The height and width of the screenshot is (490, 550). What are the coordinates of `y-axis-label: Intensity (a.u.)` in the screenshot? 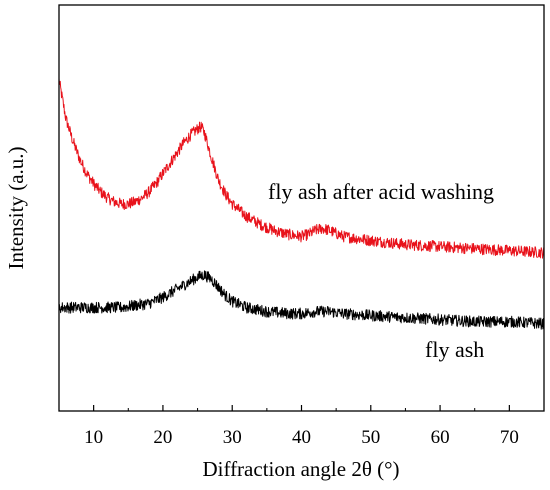 It's located at (16, 207).